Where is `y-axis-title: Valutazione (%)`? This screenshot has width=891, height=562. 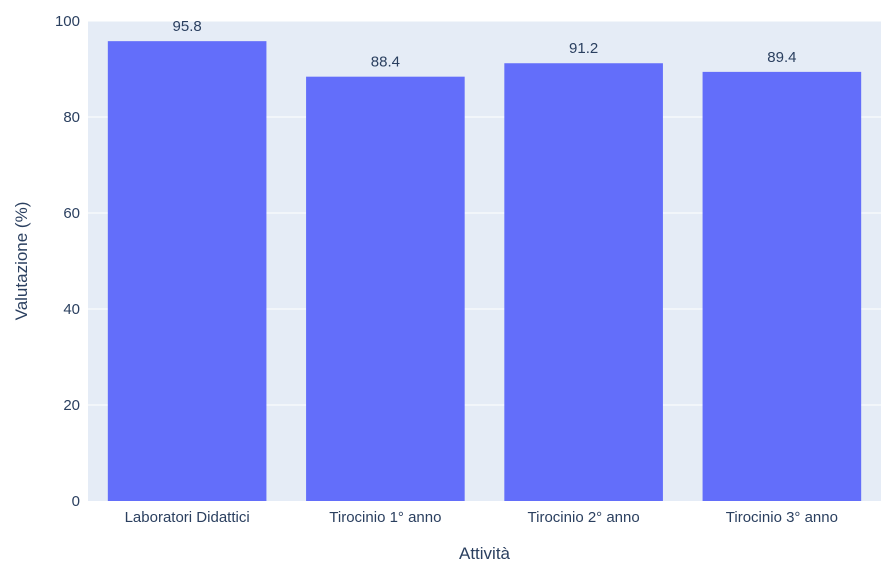
y-axis-title: Valutazione (%) is located at coordinates (21, 261).